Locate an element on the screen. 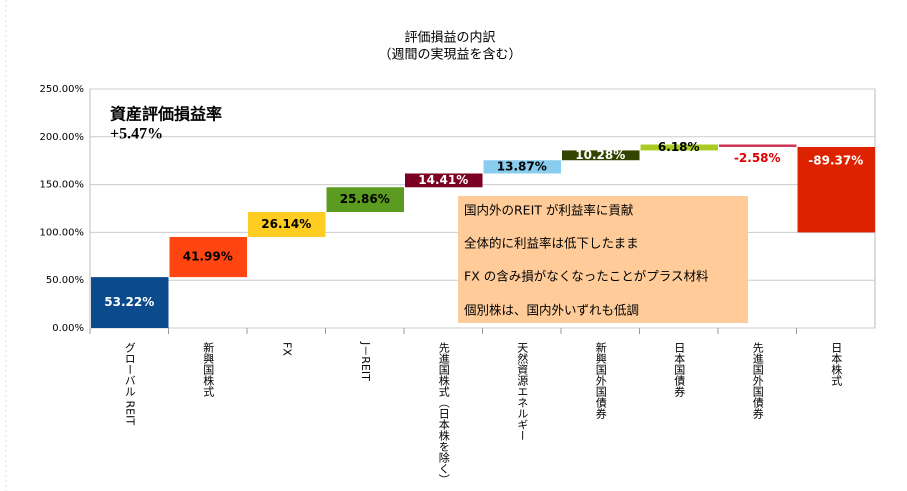 The width and height of the screenshot is (907, 491). value-label: 41.99% is located at coordinates (208, 257).